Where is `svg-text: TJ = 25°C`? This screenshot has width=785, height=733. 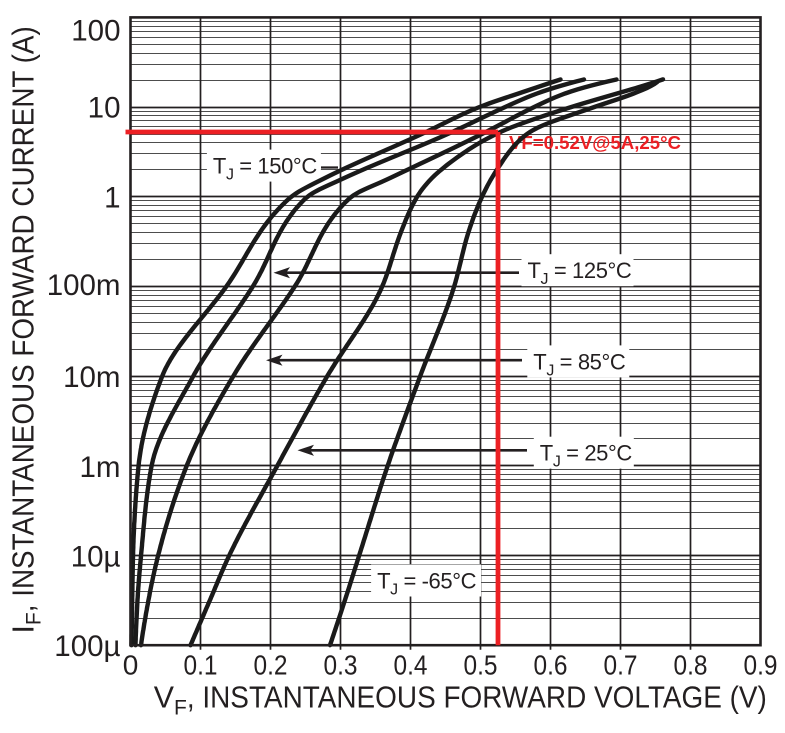
svg-text: TJ = 25°C is located at coordinates (586, 456).